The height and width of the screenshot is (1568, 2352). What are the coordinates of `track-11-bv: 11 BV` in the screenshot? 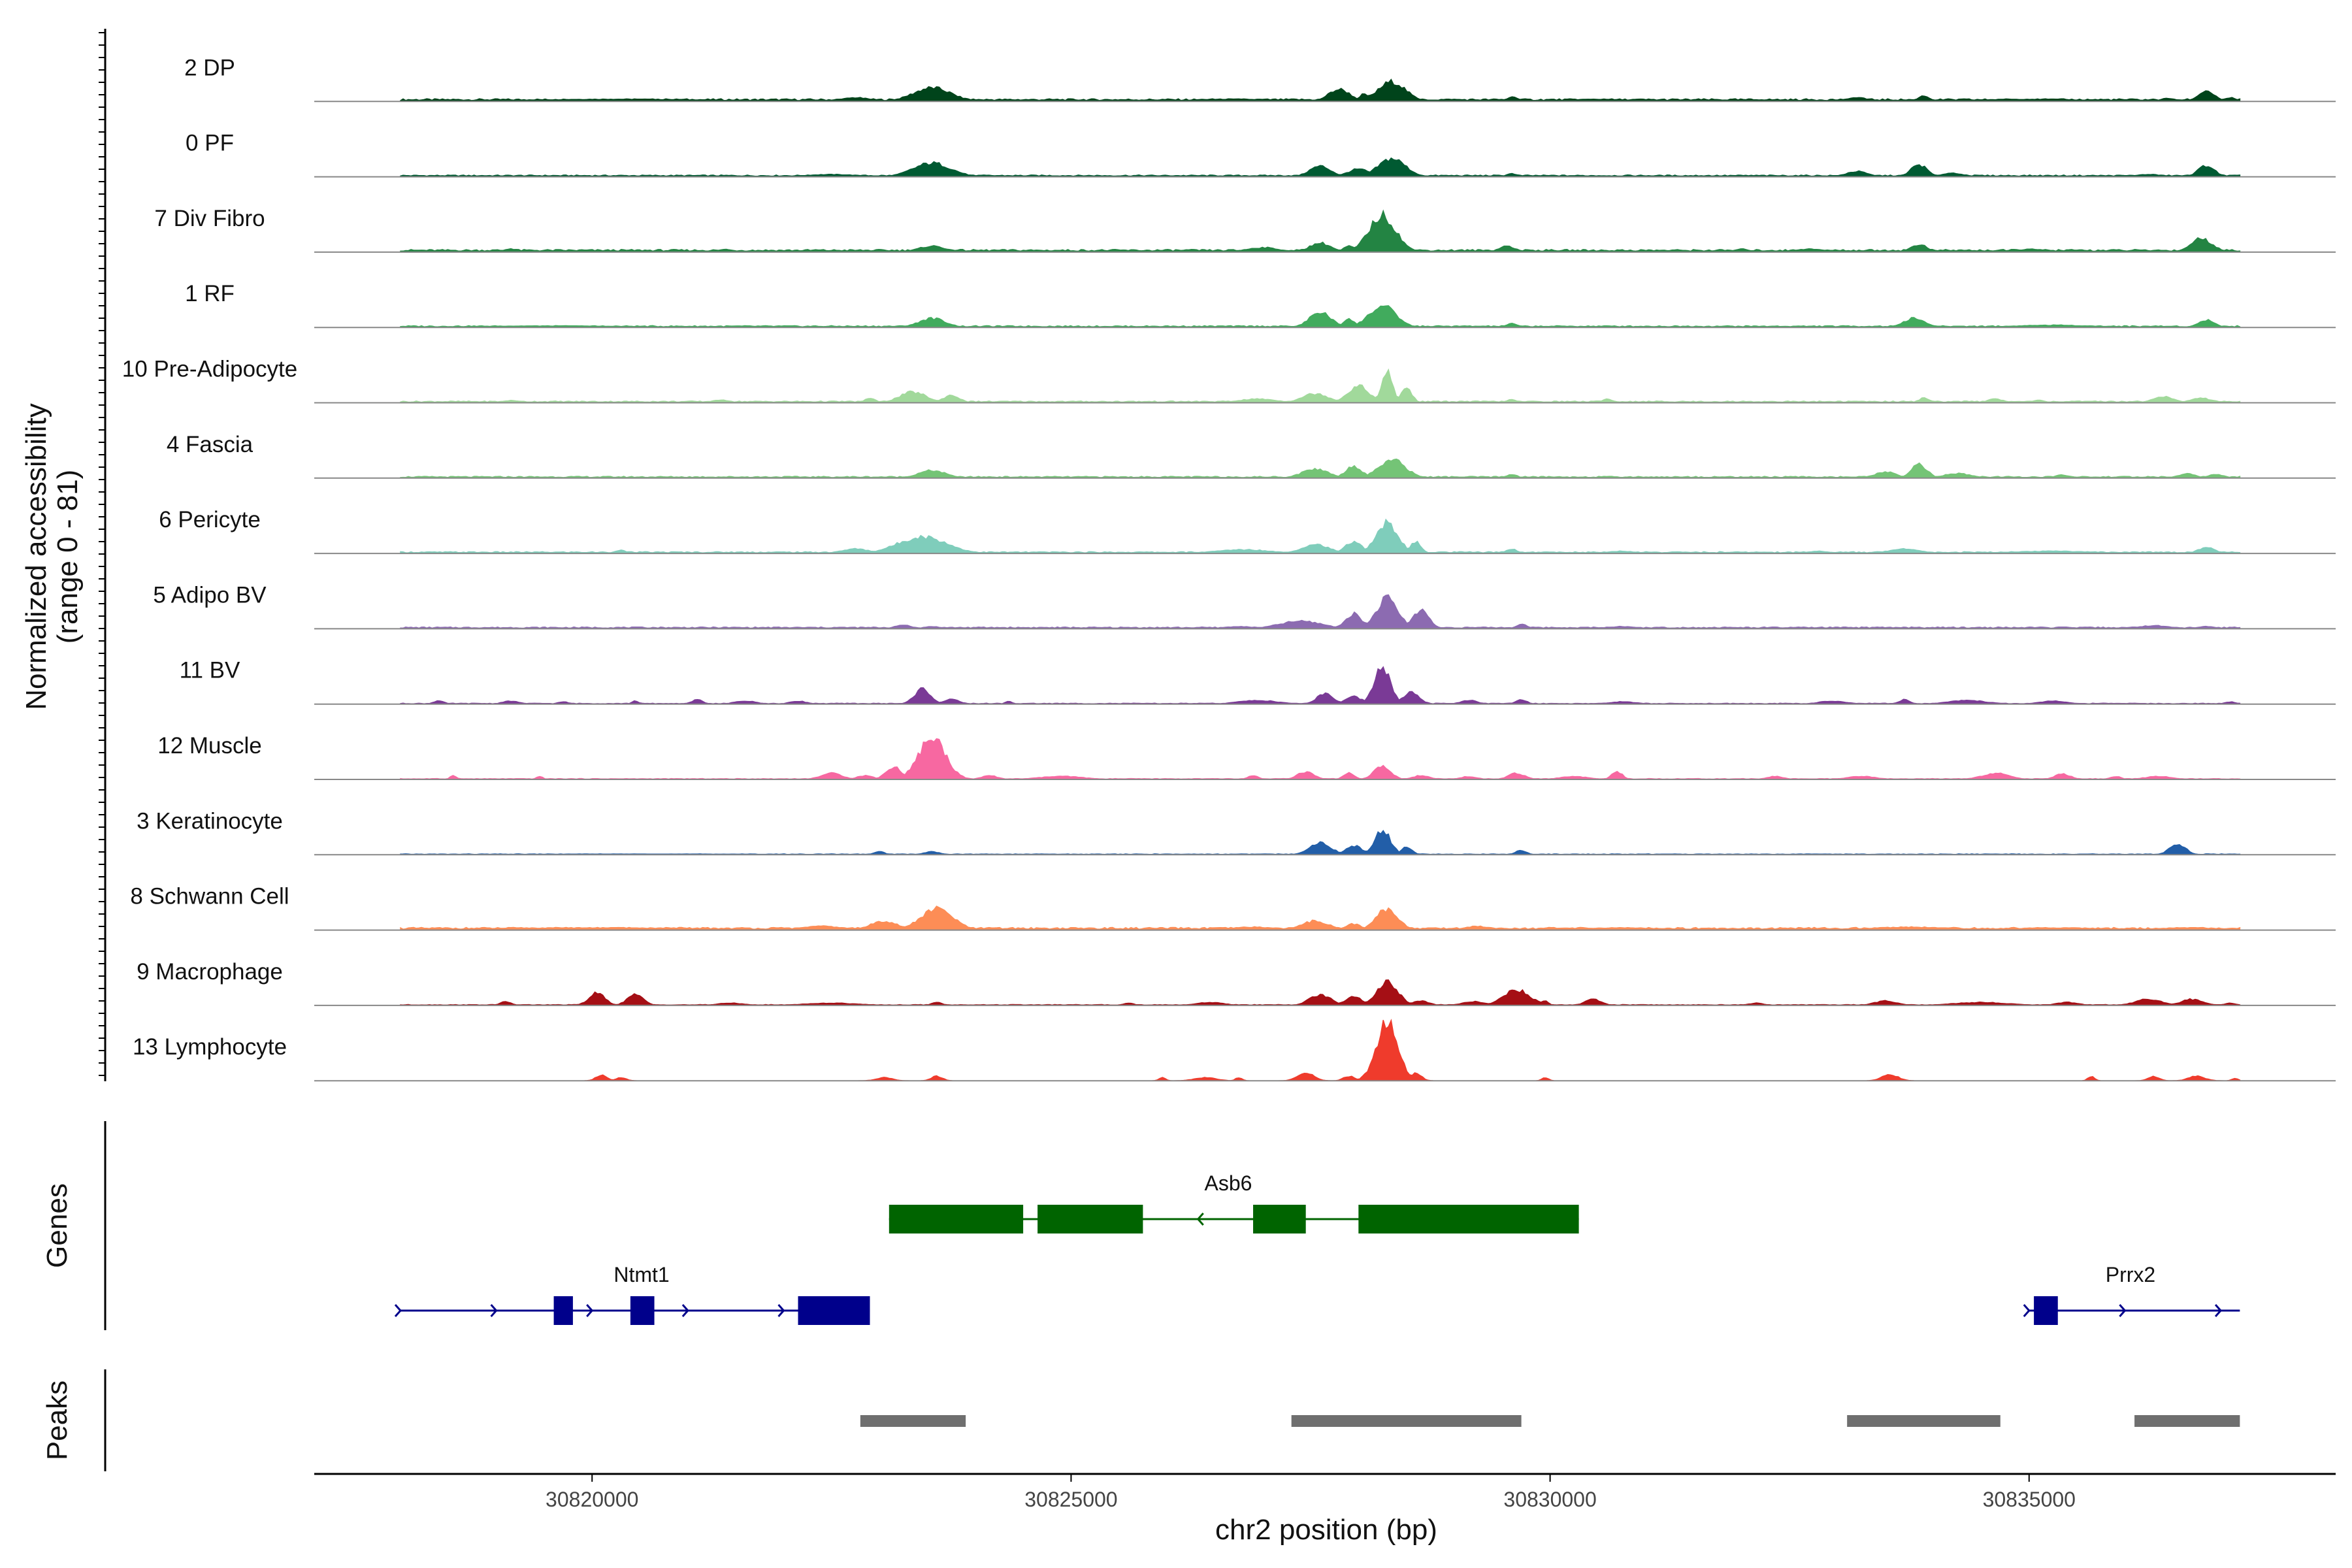 It's located at (1258, 681).